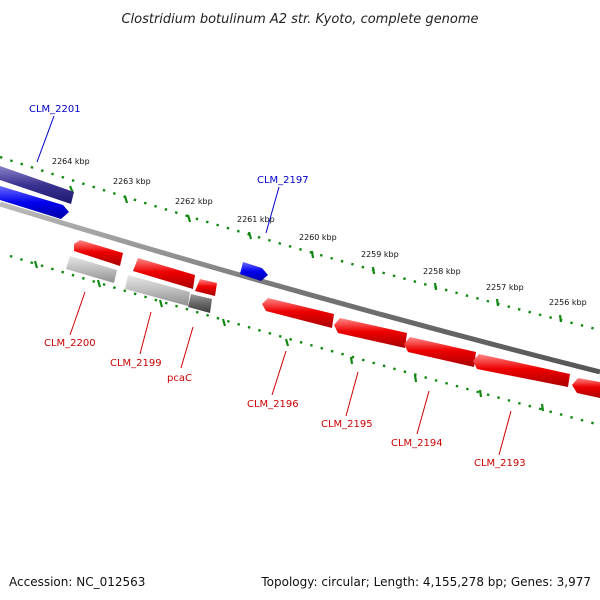  Describe the element at coordinates (273, 404) in the screenshot. I see `gene-label-CLM_2196: CLM_2196` at that location.